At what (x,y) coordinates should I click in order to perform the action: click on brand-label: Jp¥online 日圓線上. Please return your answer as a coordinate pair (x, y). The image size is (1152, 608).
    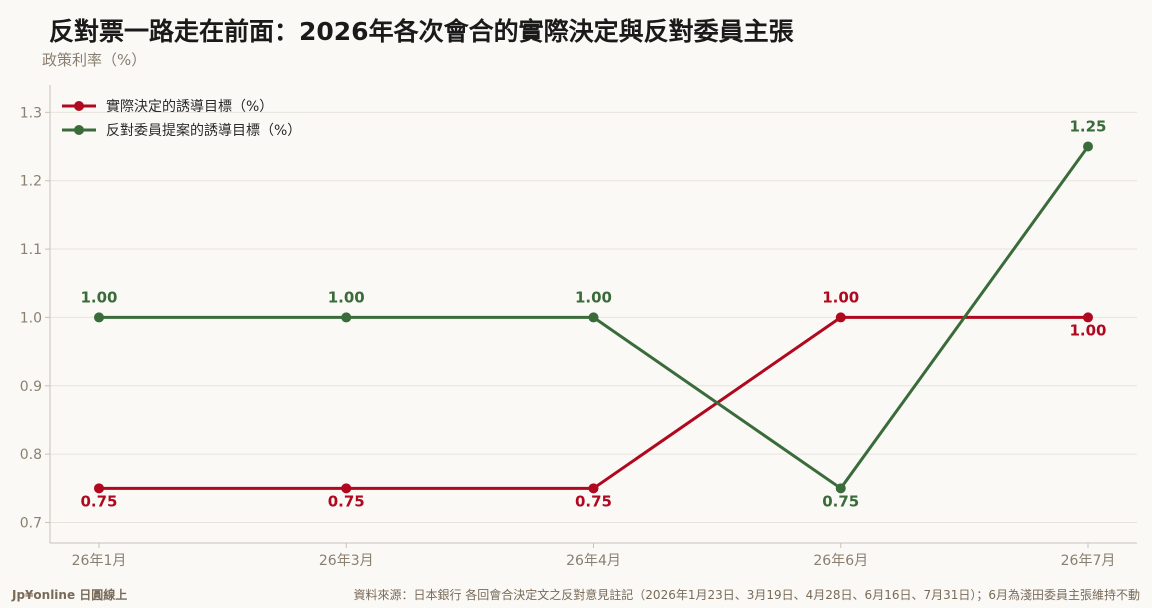
    Looking at the image, I should click on (70, 595).